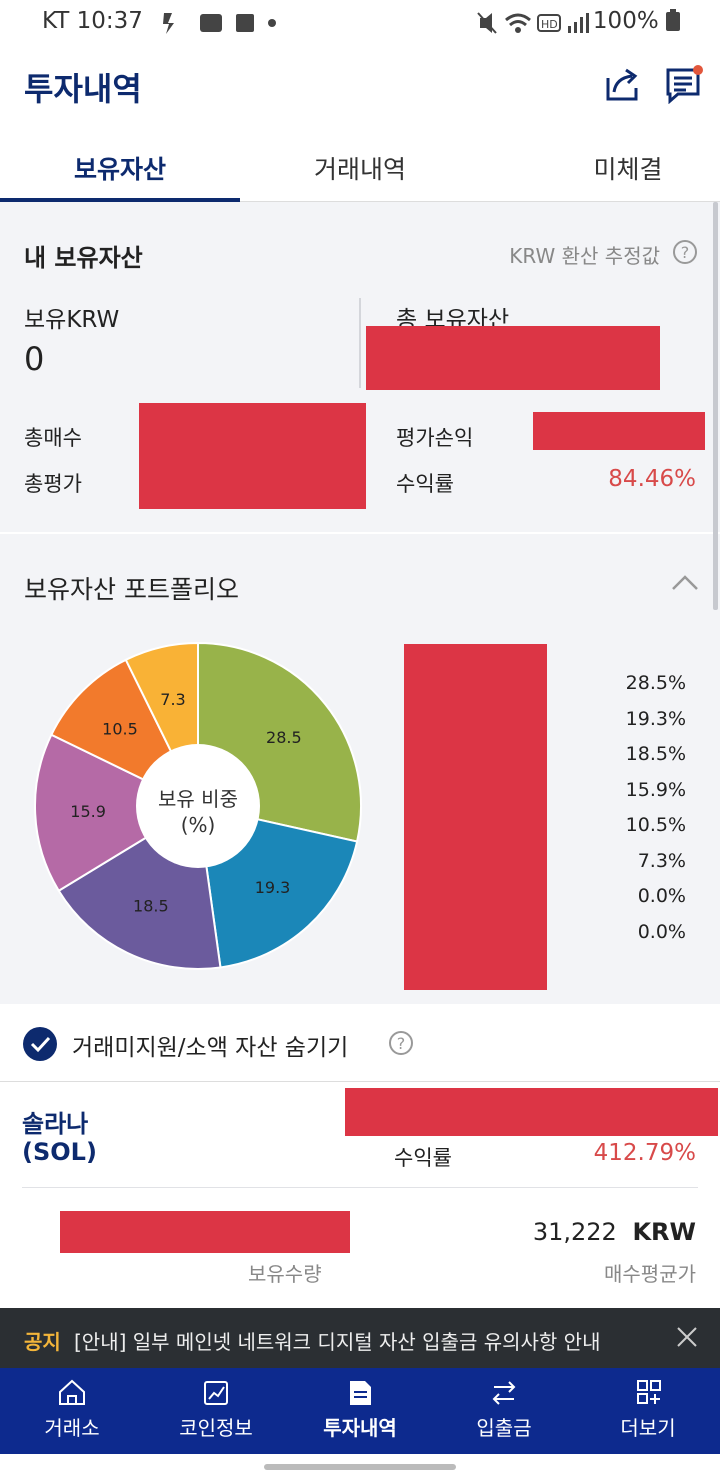 This screenshot has height=1480, width=720. Describe the element at coordinates (360, 1043) in the screenshot. I see `hide-small-assets-row: 거래미지원/소액 자산 숨기기 ?` at that location.